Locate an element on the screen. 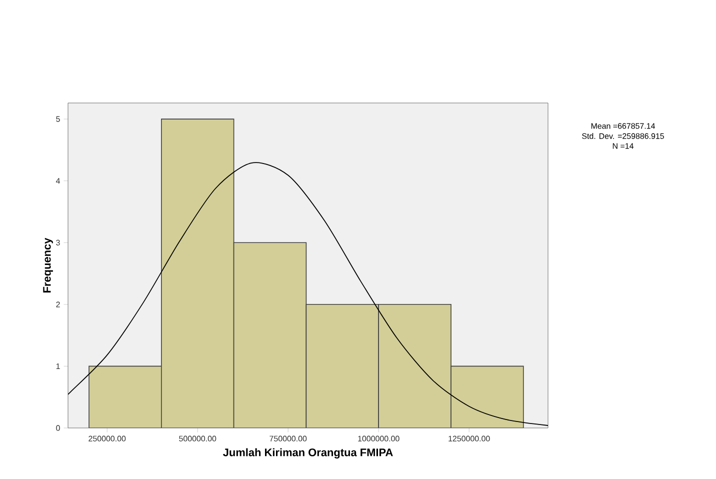 The image size is (716, 479). y-axis-title: Frequency is located at coordinates (48, 265).